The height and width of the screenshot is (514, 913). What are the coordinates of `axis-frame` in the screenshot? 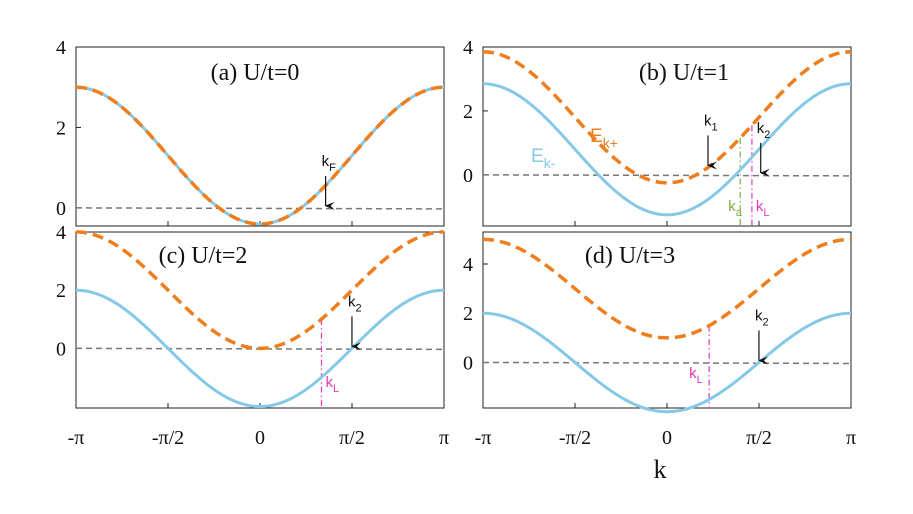 It's located at (260, 320).